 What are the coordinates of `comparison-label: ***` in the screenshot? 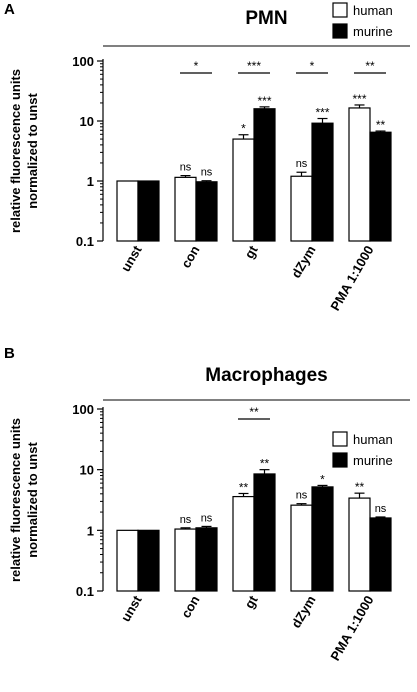 It's located at (254, 66).